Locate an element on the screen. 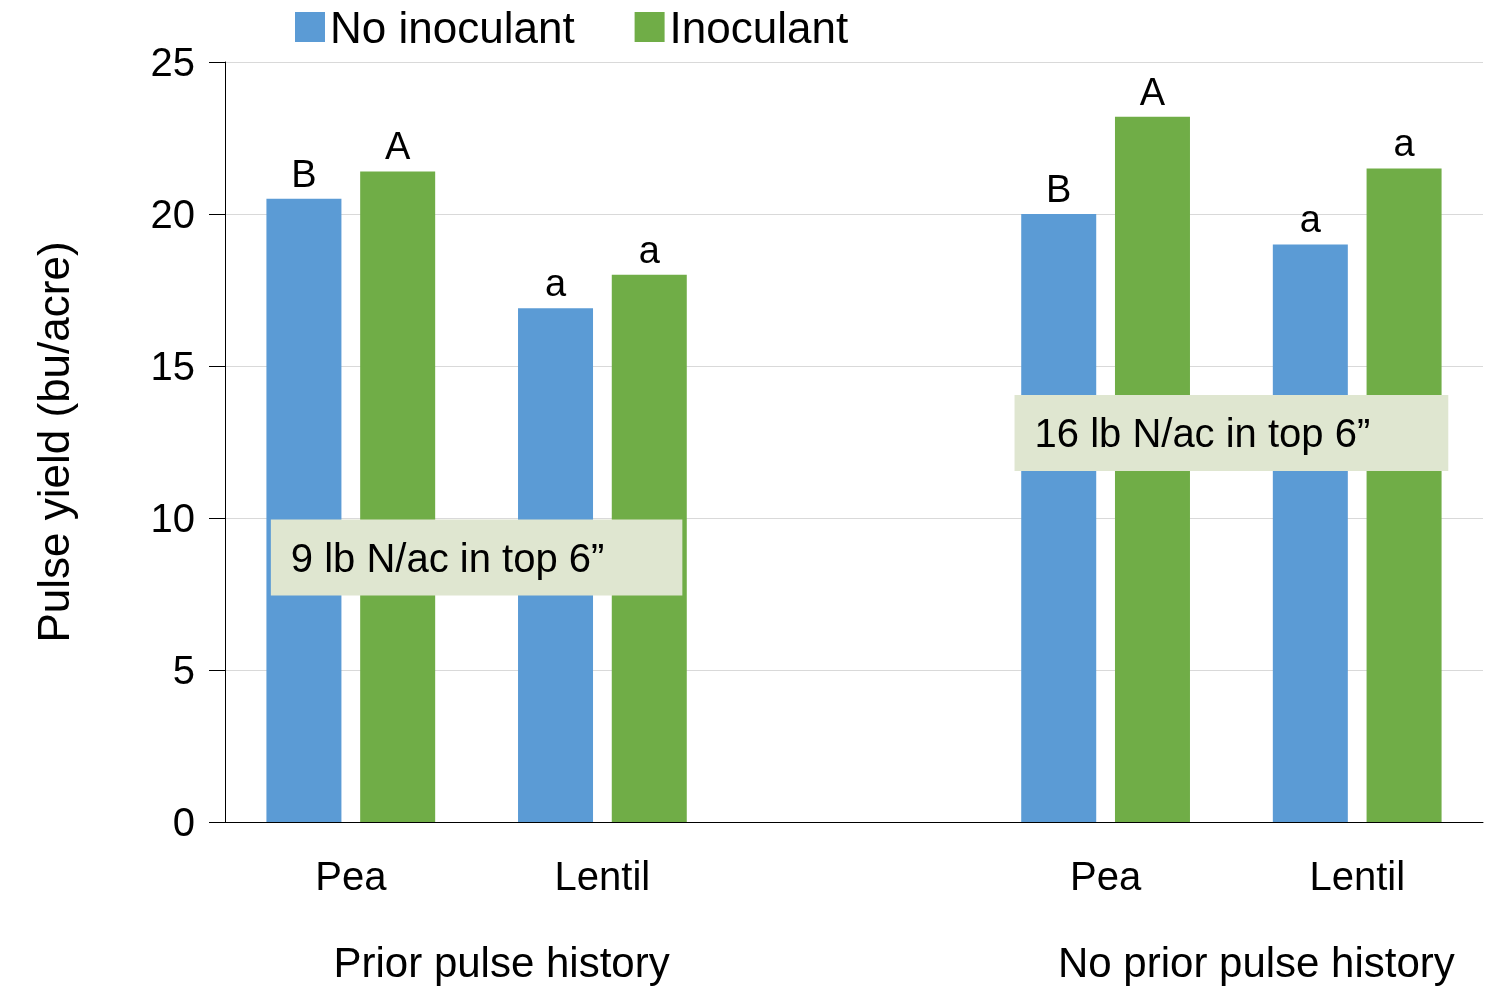 This screenshot has height=987, width=1497. text: No prior pulse history is located at coordinates (1256, 962).